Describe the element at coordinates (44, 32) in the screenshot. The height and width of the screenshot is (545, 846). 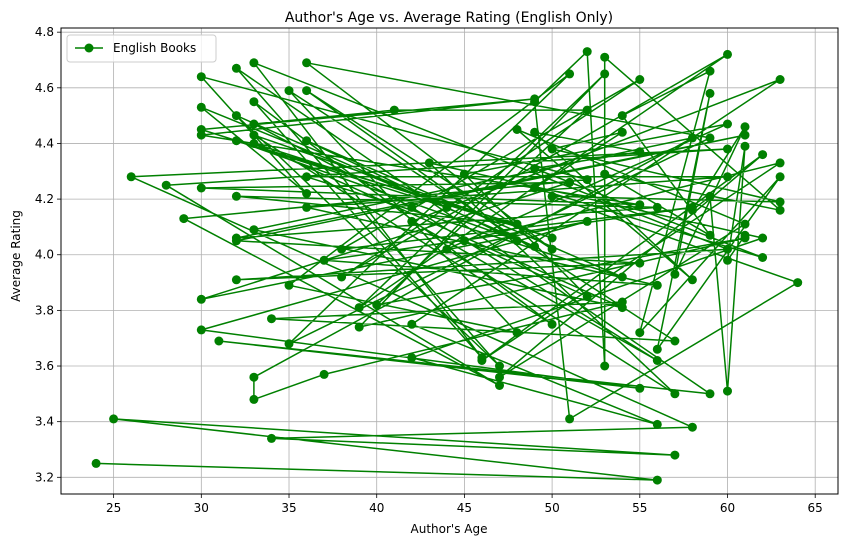
I see `y-tick-label: 4.8` at that location.